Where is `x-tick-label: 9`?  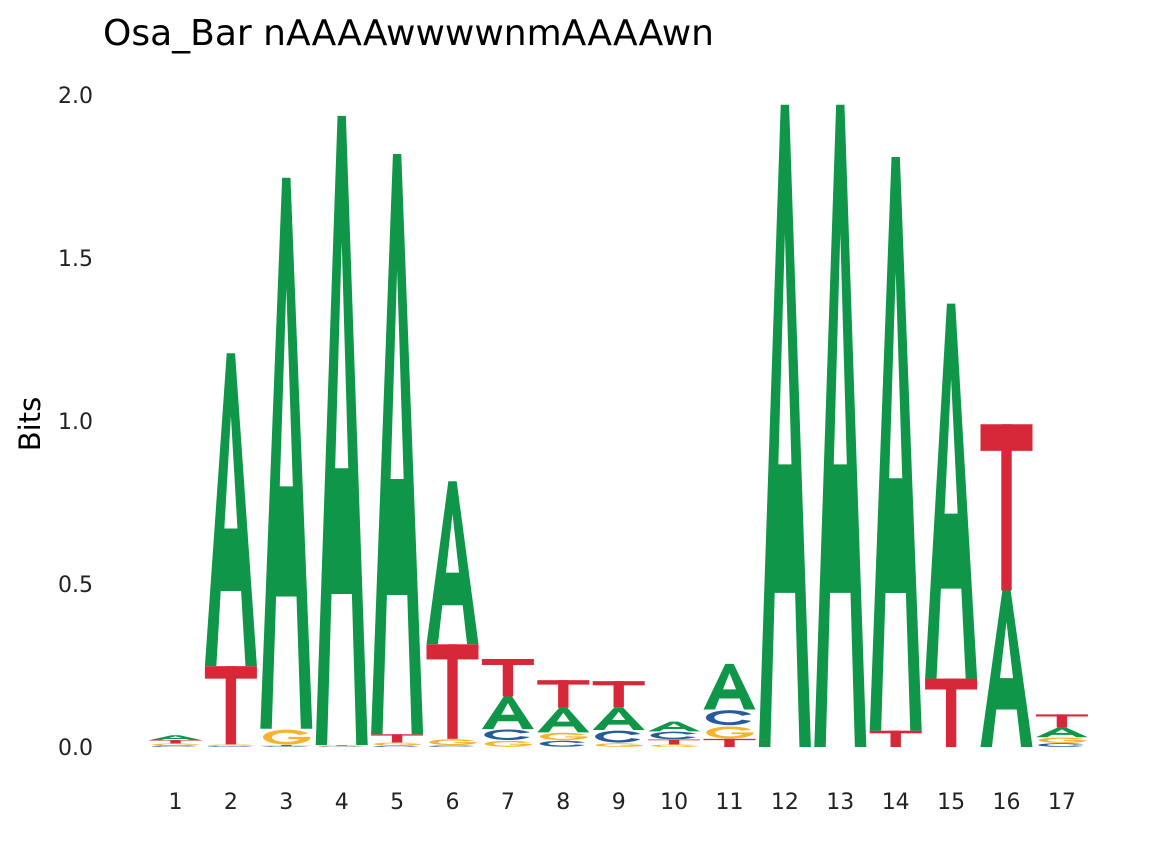 x-tick-label: 9 is located at coordinates (619, 802).